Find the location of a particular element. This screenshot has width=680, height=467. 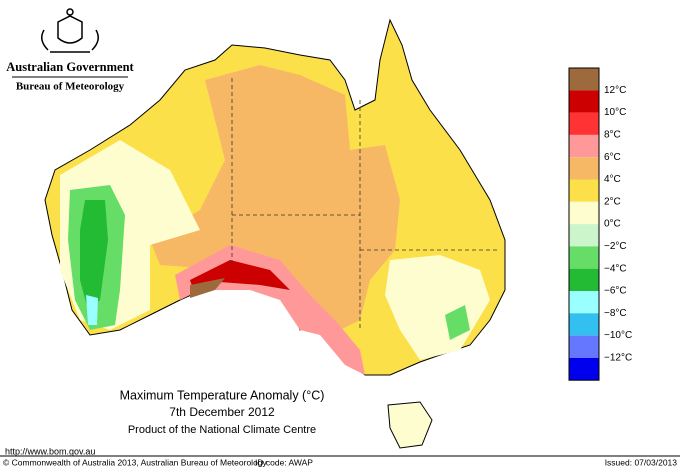

legend-label: 6°C is located at coordinates (612, 157).